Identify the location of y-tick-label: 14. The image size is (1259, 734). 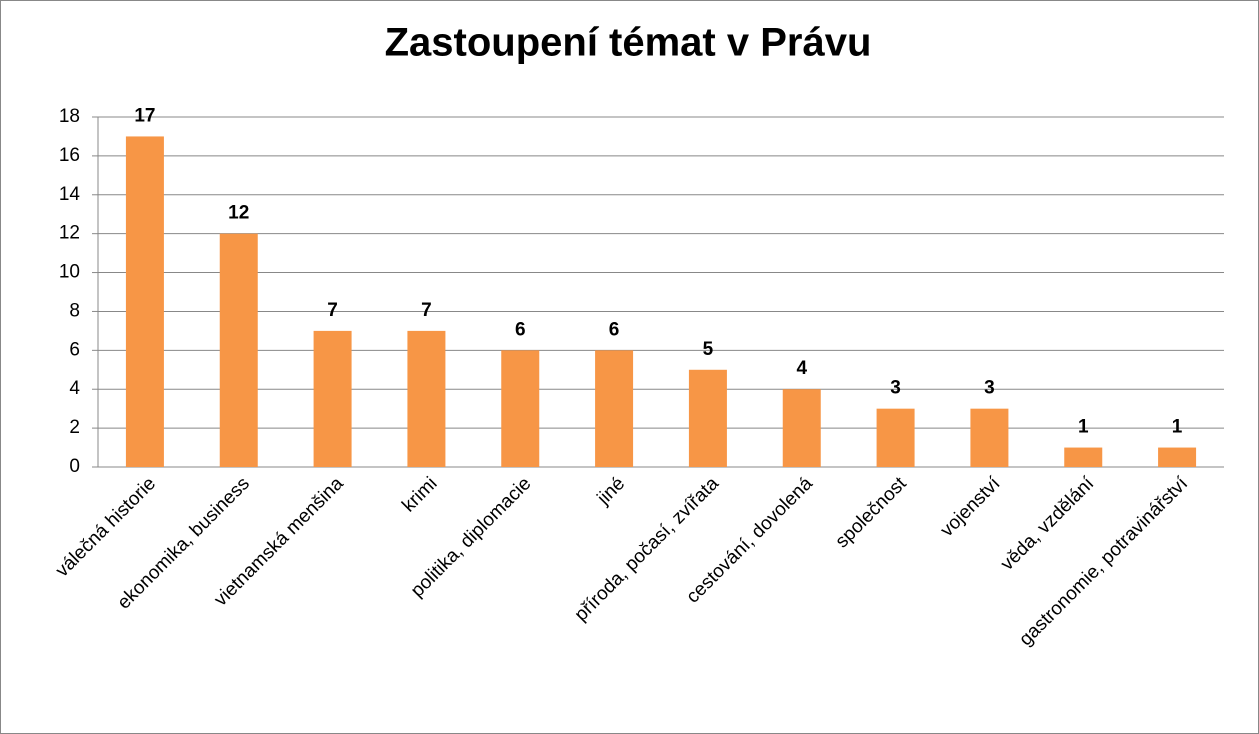
(70, 194).